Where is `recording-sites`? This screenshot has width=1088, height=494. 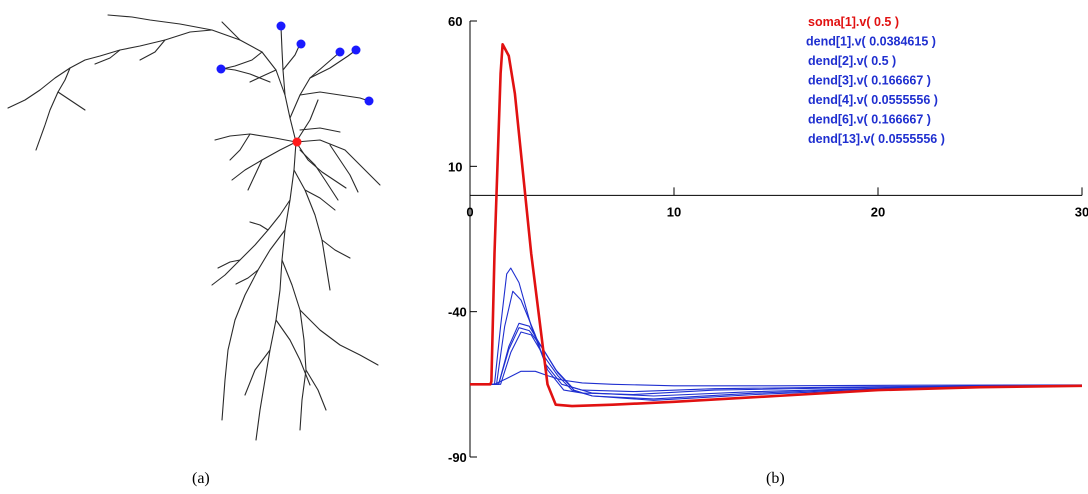 recording-sites is located at coordinates (295, 84).